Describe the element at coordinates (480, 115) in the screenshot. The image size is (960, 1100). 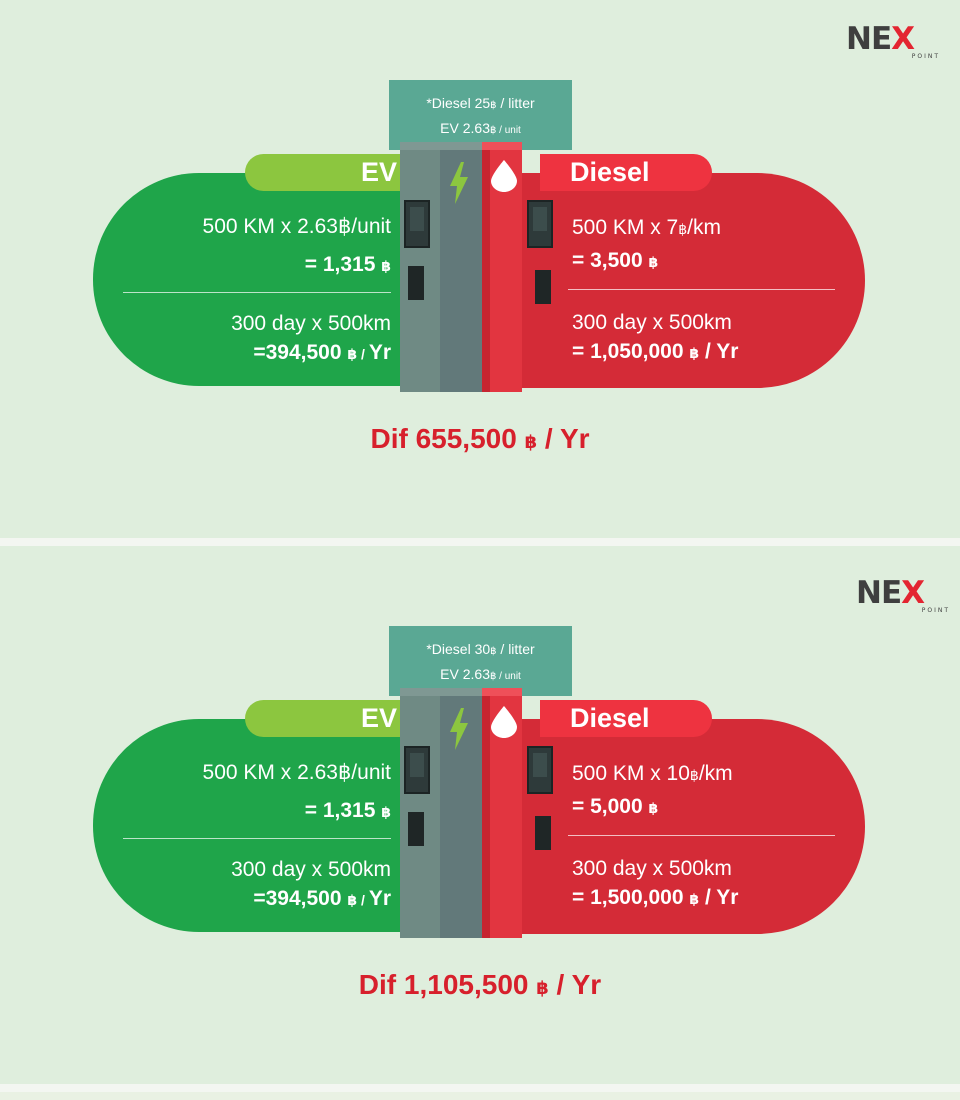
I see `price-note: *Diesel 25฿ / litter EV 2.63฿ / unit` at that location.